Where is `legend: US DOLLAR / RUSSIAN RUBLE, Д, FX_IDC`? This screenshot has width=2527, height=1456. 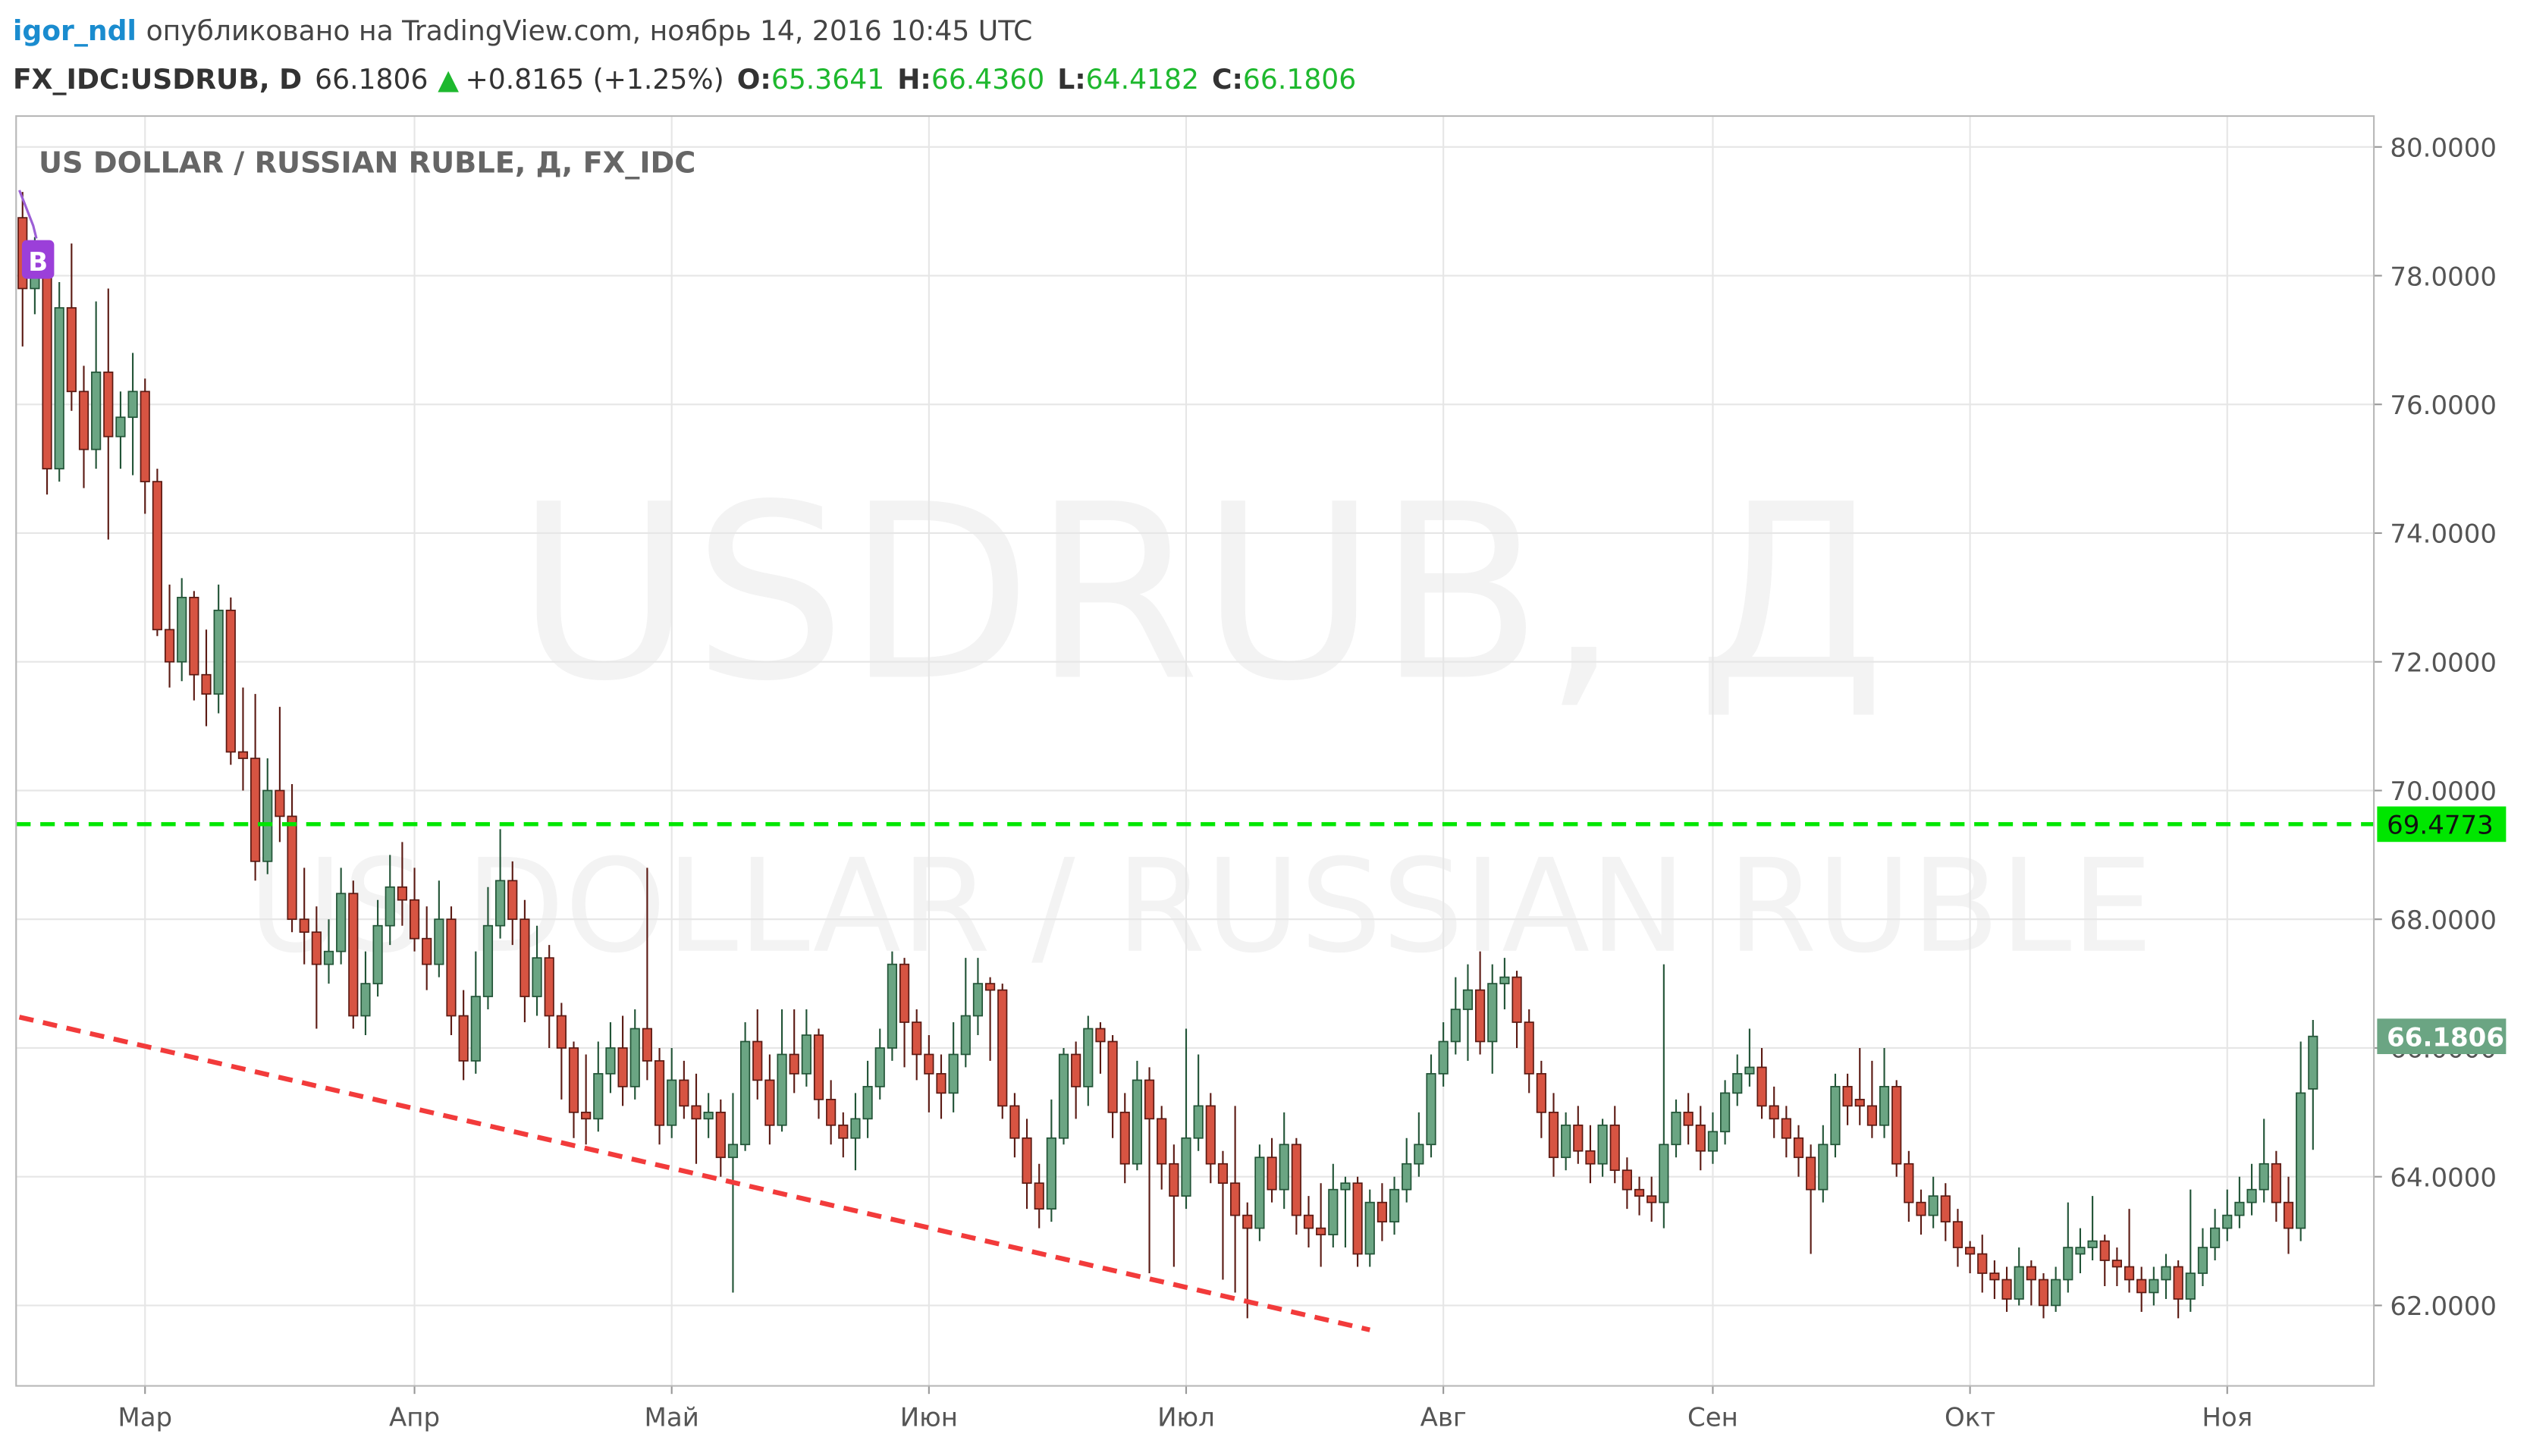
legend: US DOLLAR / RUSSIAN RUBLE, Д, FX_IDC is located at coordinates (367, 163).